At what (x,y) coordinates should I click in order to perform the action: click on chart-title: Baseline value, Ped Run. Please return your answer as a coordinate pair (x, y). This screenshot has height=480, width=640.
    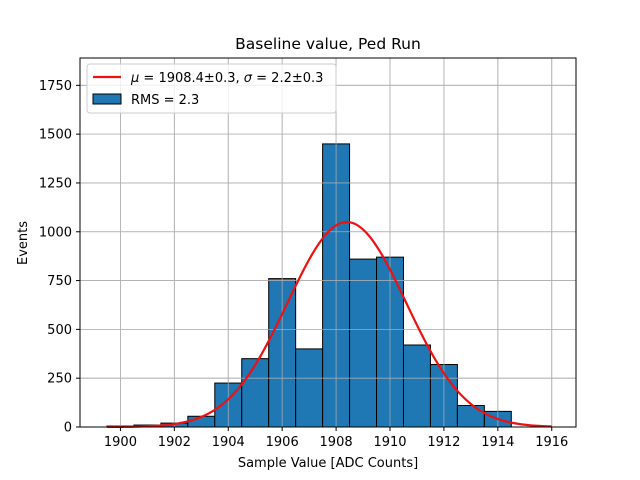
    Looking at the image, I should click on (328, 44).